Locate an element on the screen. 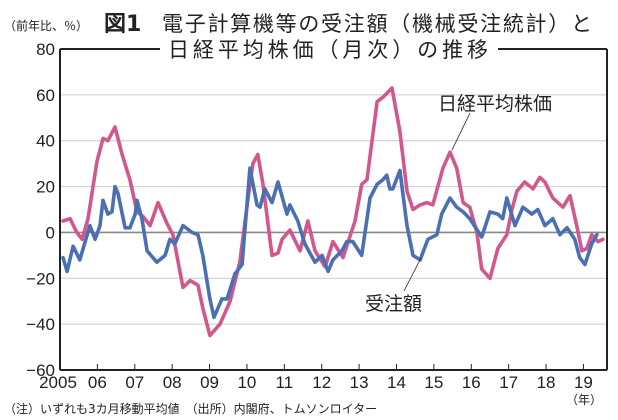  y-tick-label: −60 is located at coordinates (40, 370).